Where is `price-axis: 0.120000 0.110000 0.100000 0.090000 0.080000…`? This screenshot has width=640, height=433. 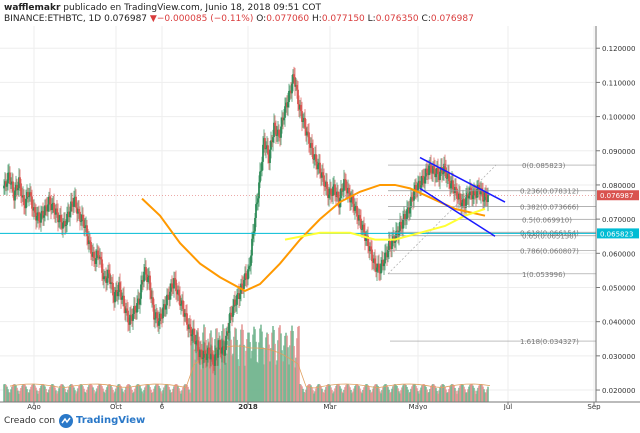 price-axis: 0.120000 0.110000 0.100000 0.090000 0.080000… is located at coordinates (617, 214).